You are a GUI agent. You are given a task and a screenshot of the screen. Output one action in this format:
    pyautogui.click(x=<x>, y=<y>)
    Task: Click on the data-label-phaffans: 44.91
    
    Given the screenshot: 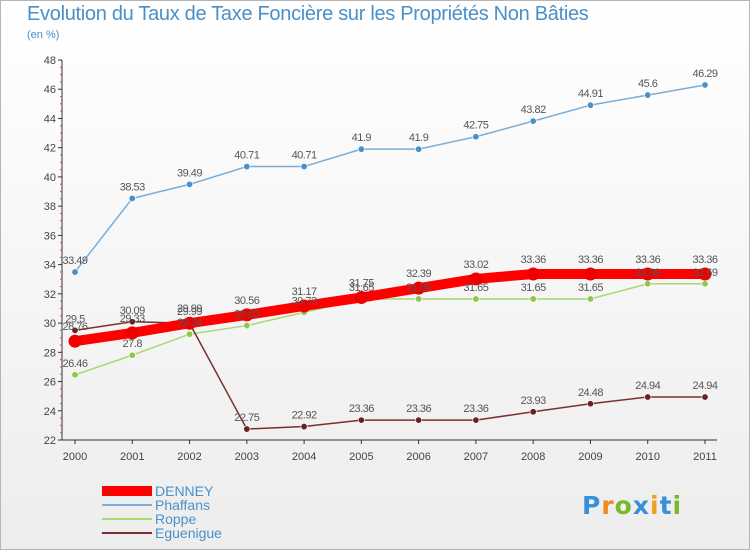 What is the action you would take?
    pyautogui.click(x=590, y=94)
    